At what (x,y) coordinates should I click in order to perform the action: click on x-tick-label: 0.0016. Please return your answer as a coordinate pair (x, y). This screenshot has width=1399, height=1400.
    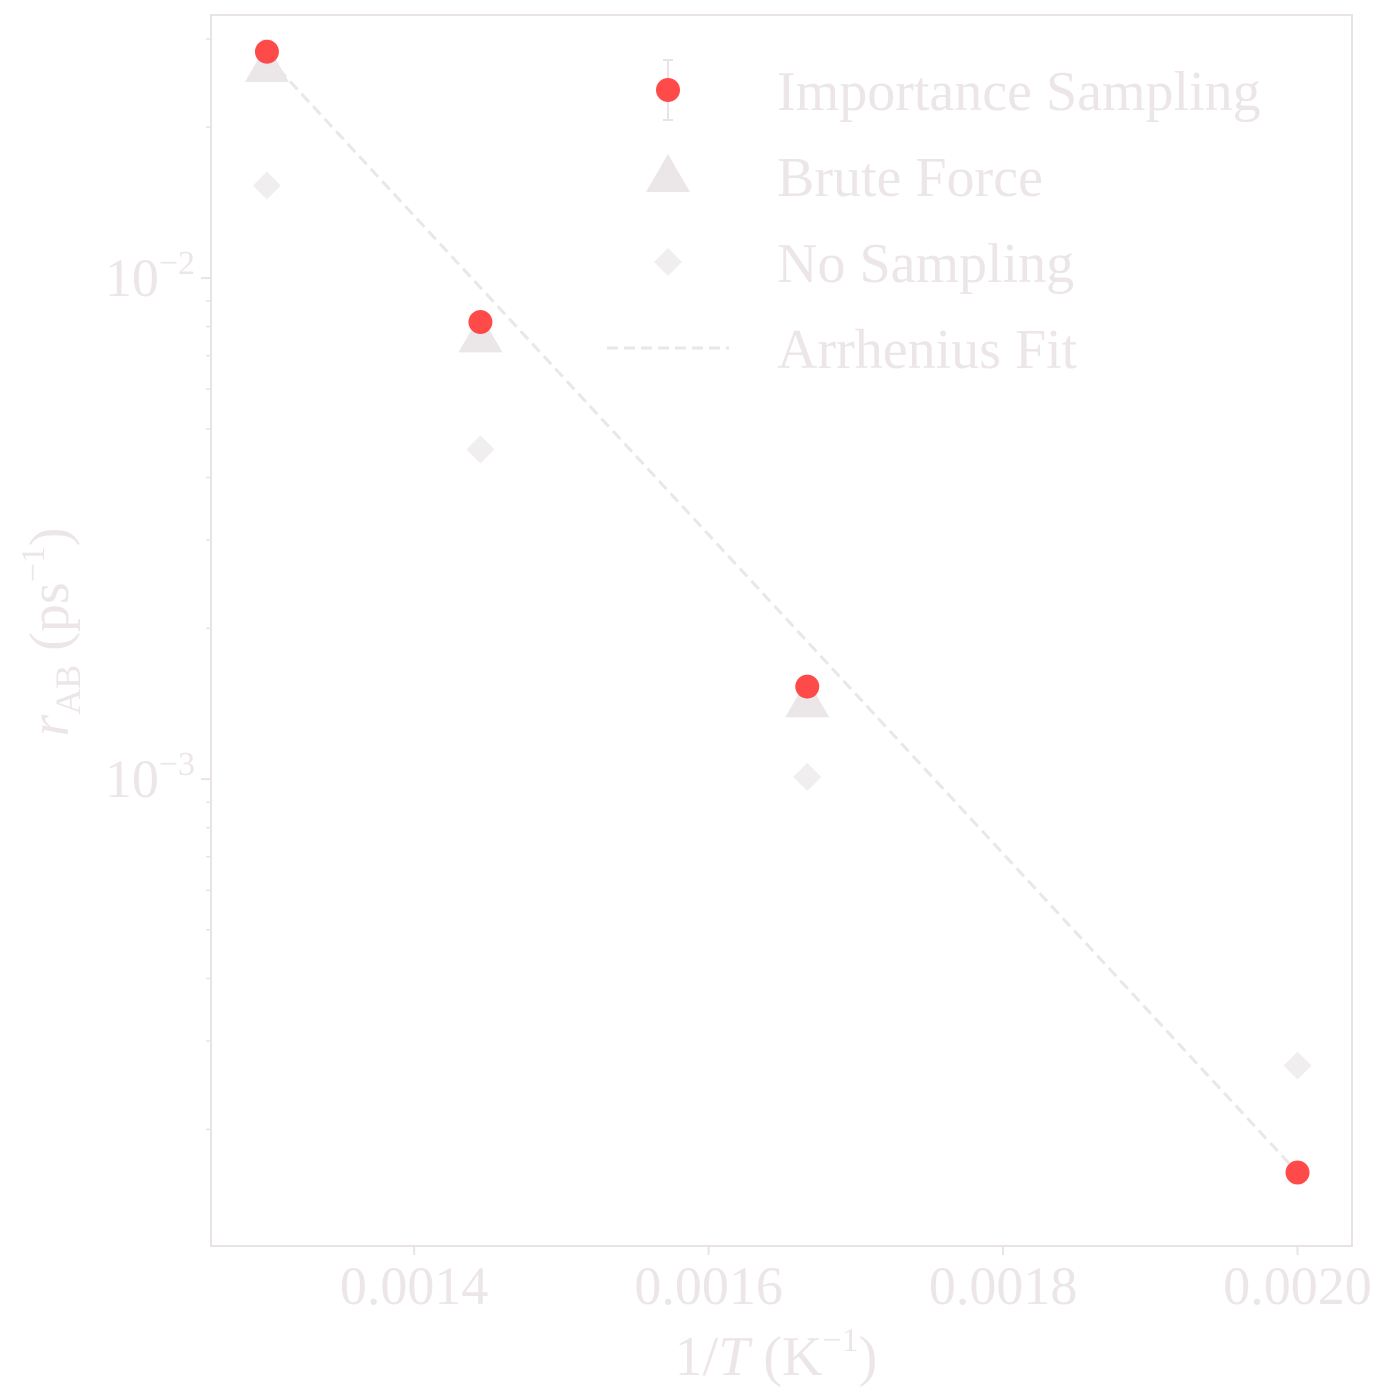
    Looking at the image, I should click on (708, 1286).